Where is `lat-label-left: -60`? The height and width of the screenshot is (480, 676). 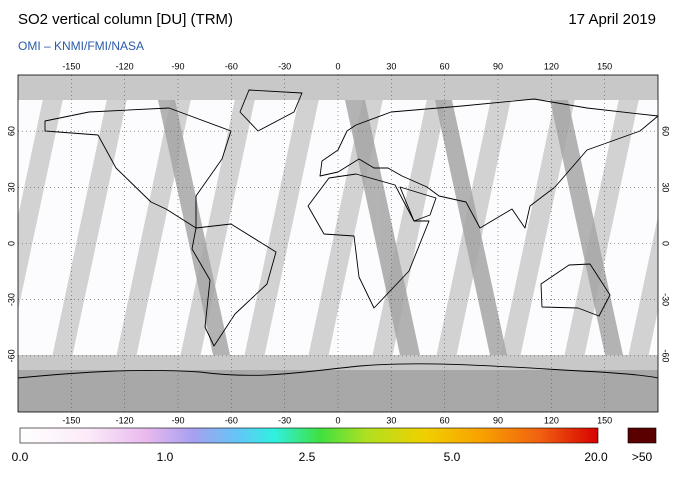
lat-label-left: -60 is located at coordinates (11, 355).